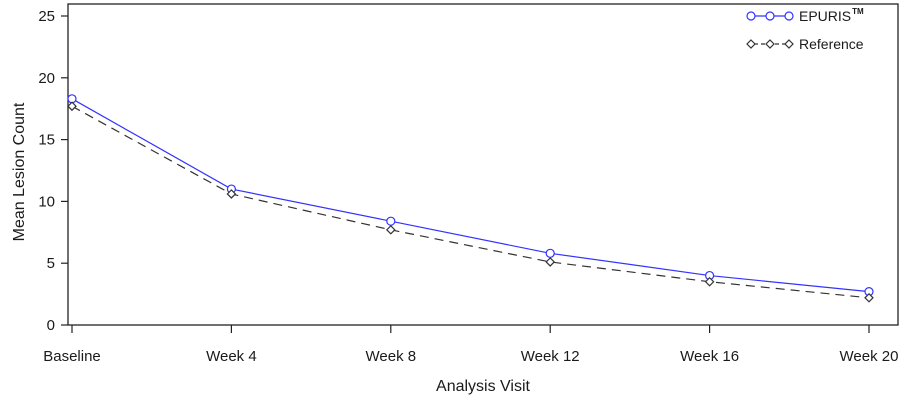  I want to click on y-tick-label: 15, so click(46, 140).